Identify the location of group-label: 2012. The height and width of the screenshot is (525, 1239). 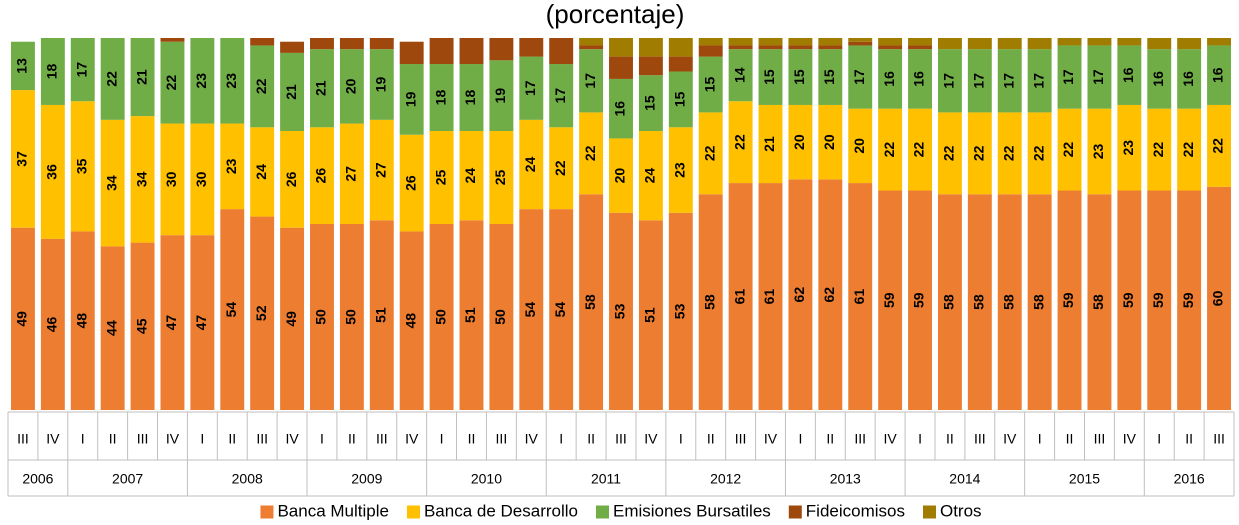
(725, 479).